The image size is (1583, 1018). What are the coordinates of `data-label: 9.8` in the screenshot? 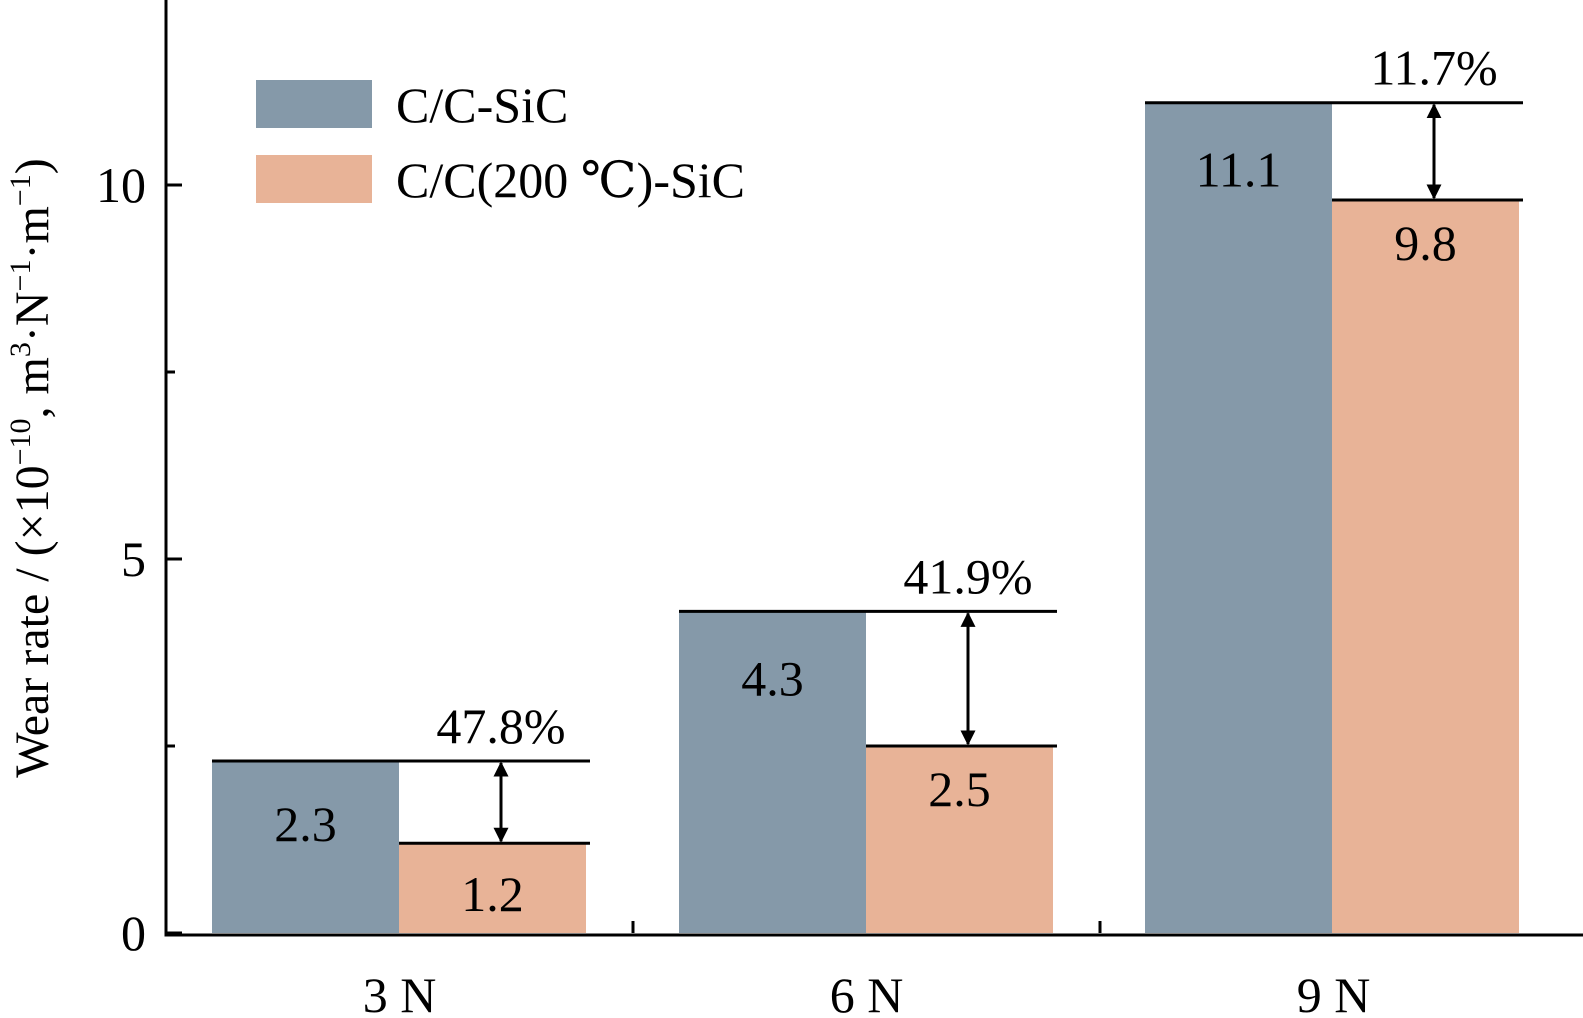 It's located at (1425, 243).